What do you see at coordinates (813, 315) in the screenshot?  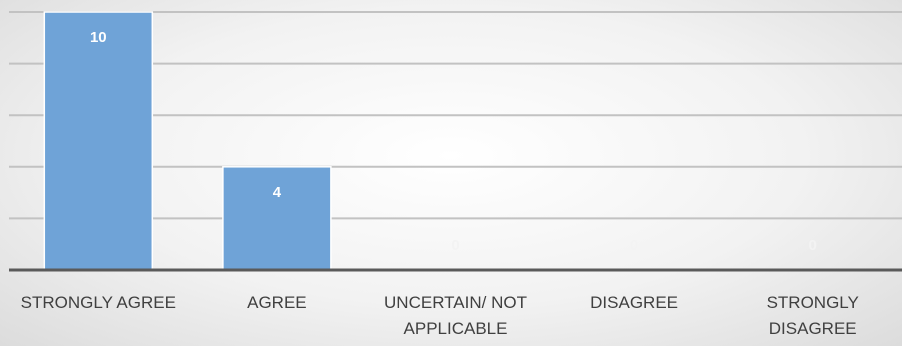 I see `category-label-4: STRONGLY DISAGREE` at bounding box center [813, 315].